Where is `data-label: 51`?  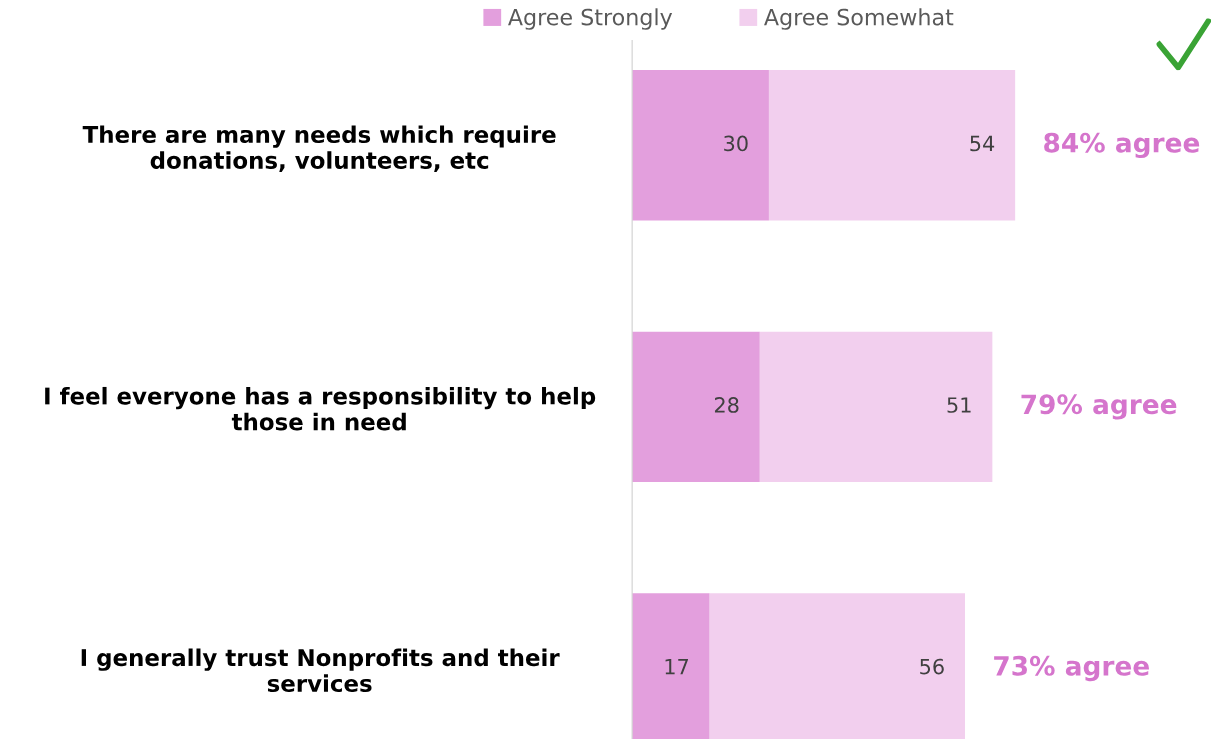 data-label: 51 is located at coordinates (959, 405).